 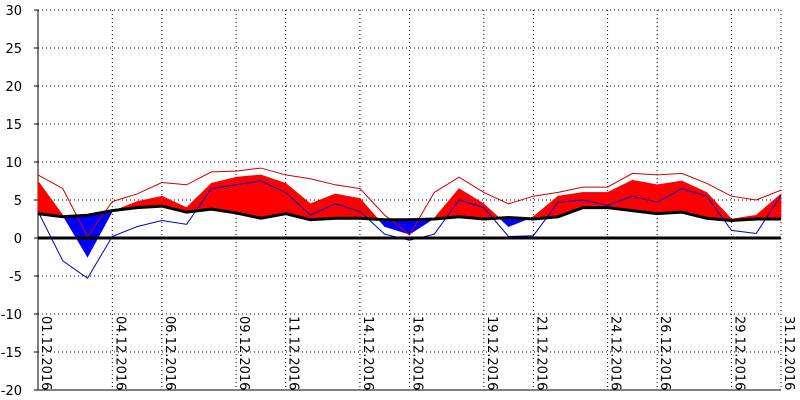 What do you see at coordinates (15, 277) in the screenshot?
I see `y-tick-label: -5` at bounding box center [15, 277].